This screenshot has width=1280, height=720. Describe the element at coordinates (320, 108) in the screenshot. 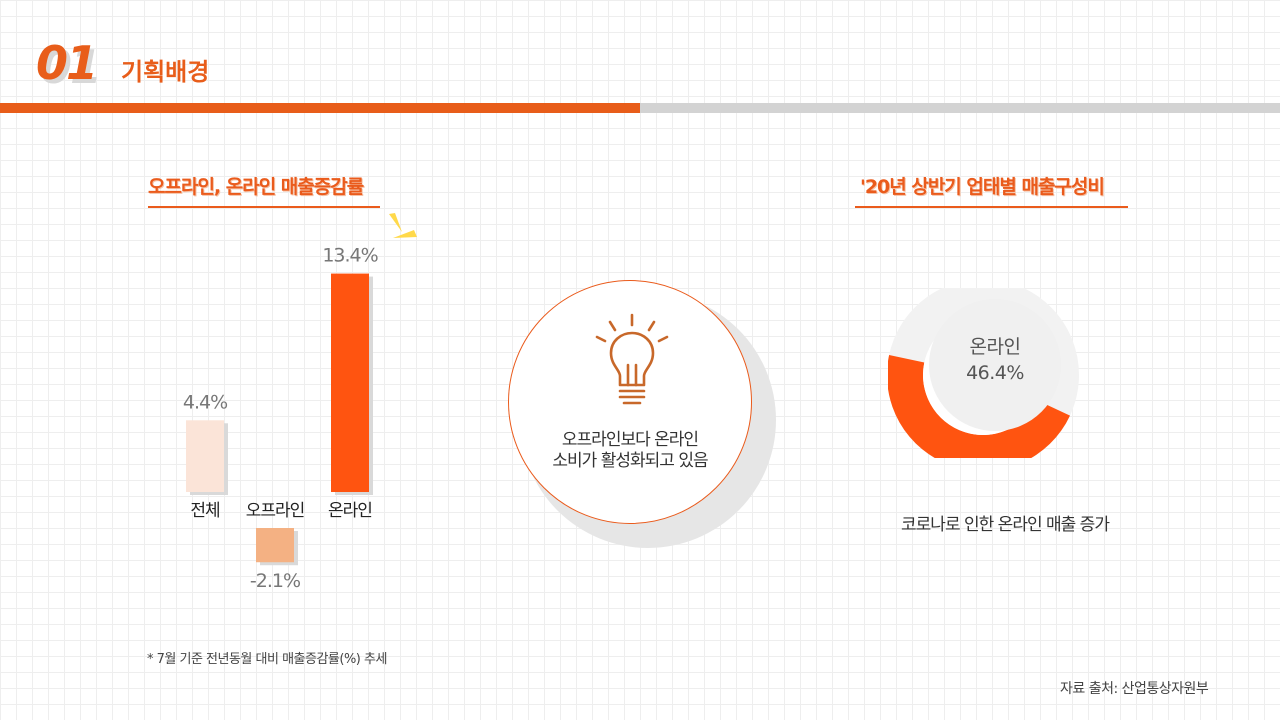

I see `header-divider-accent` at that location.